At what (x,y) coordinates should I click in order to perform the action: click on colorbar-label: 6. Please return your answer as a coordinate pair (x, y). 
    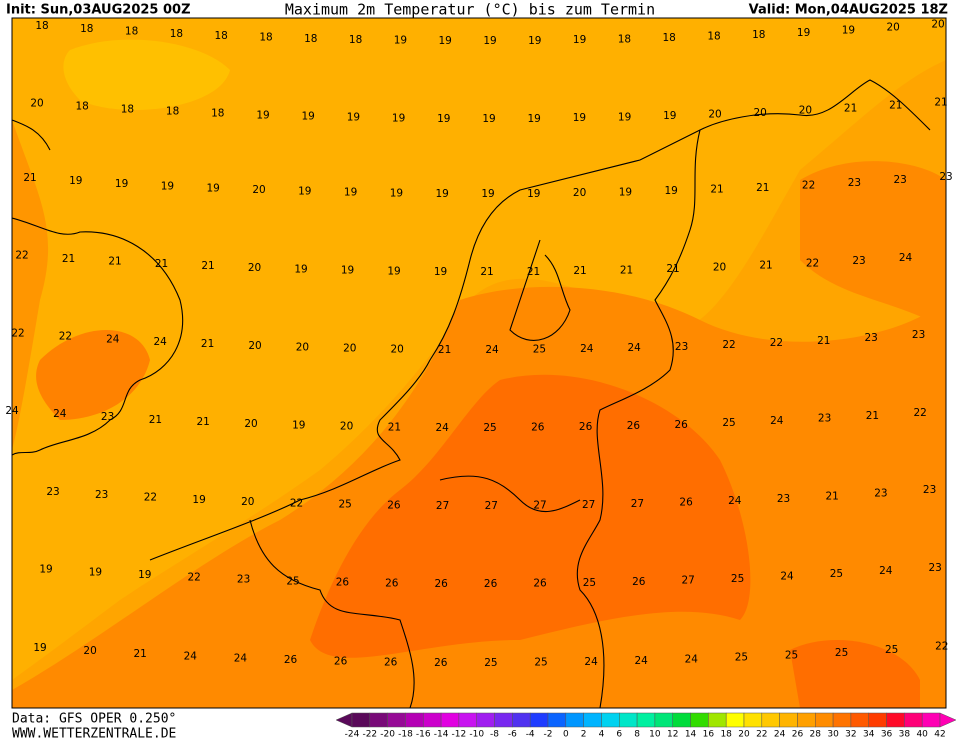
    Looking at the image, I should click on (619, 735).